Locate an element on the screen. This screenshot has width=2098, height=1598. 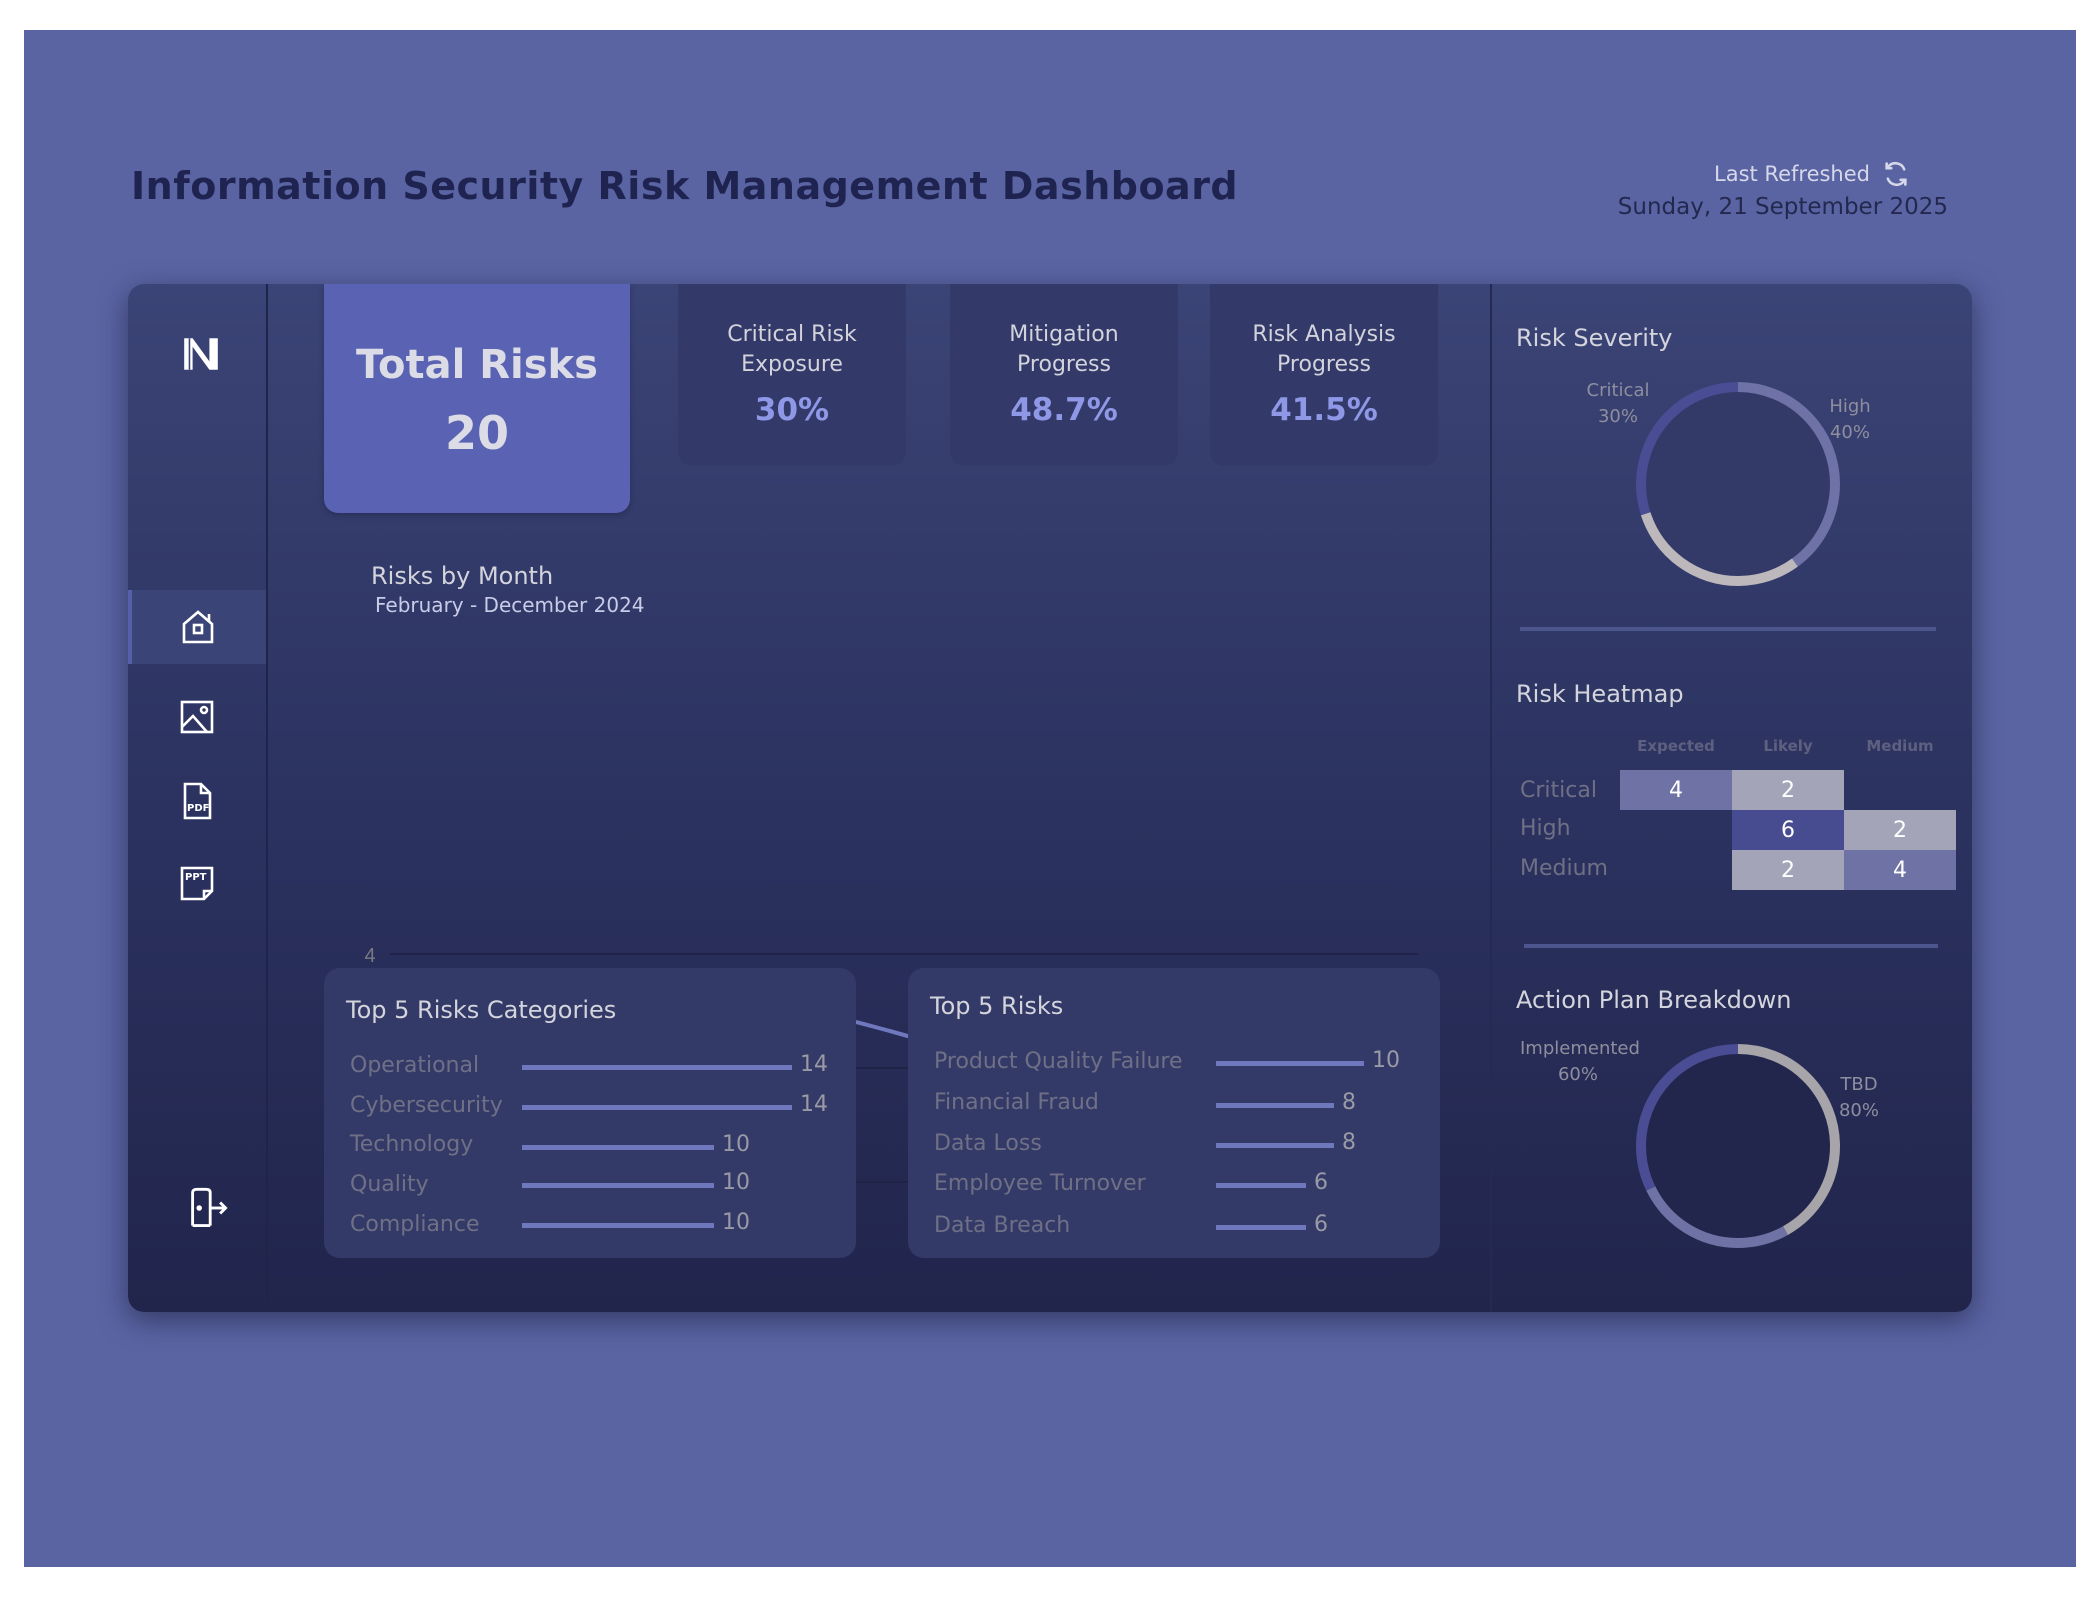
action-plan-donut is located at coordinates (1738, 1146).